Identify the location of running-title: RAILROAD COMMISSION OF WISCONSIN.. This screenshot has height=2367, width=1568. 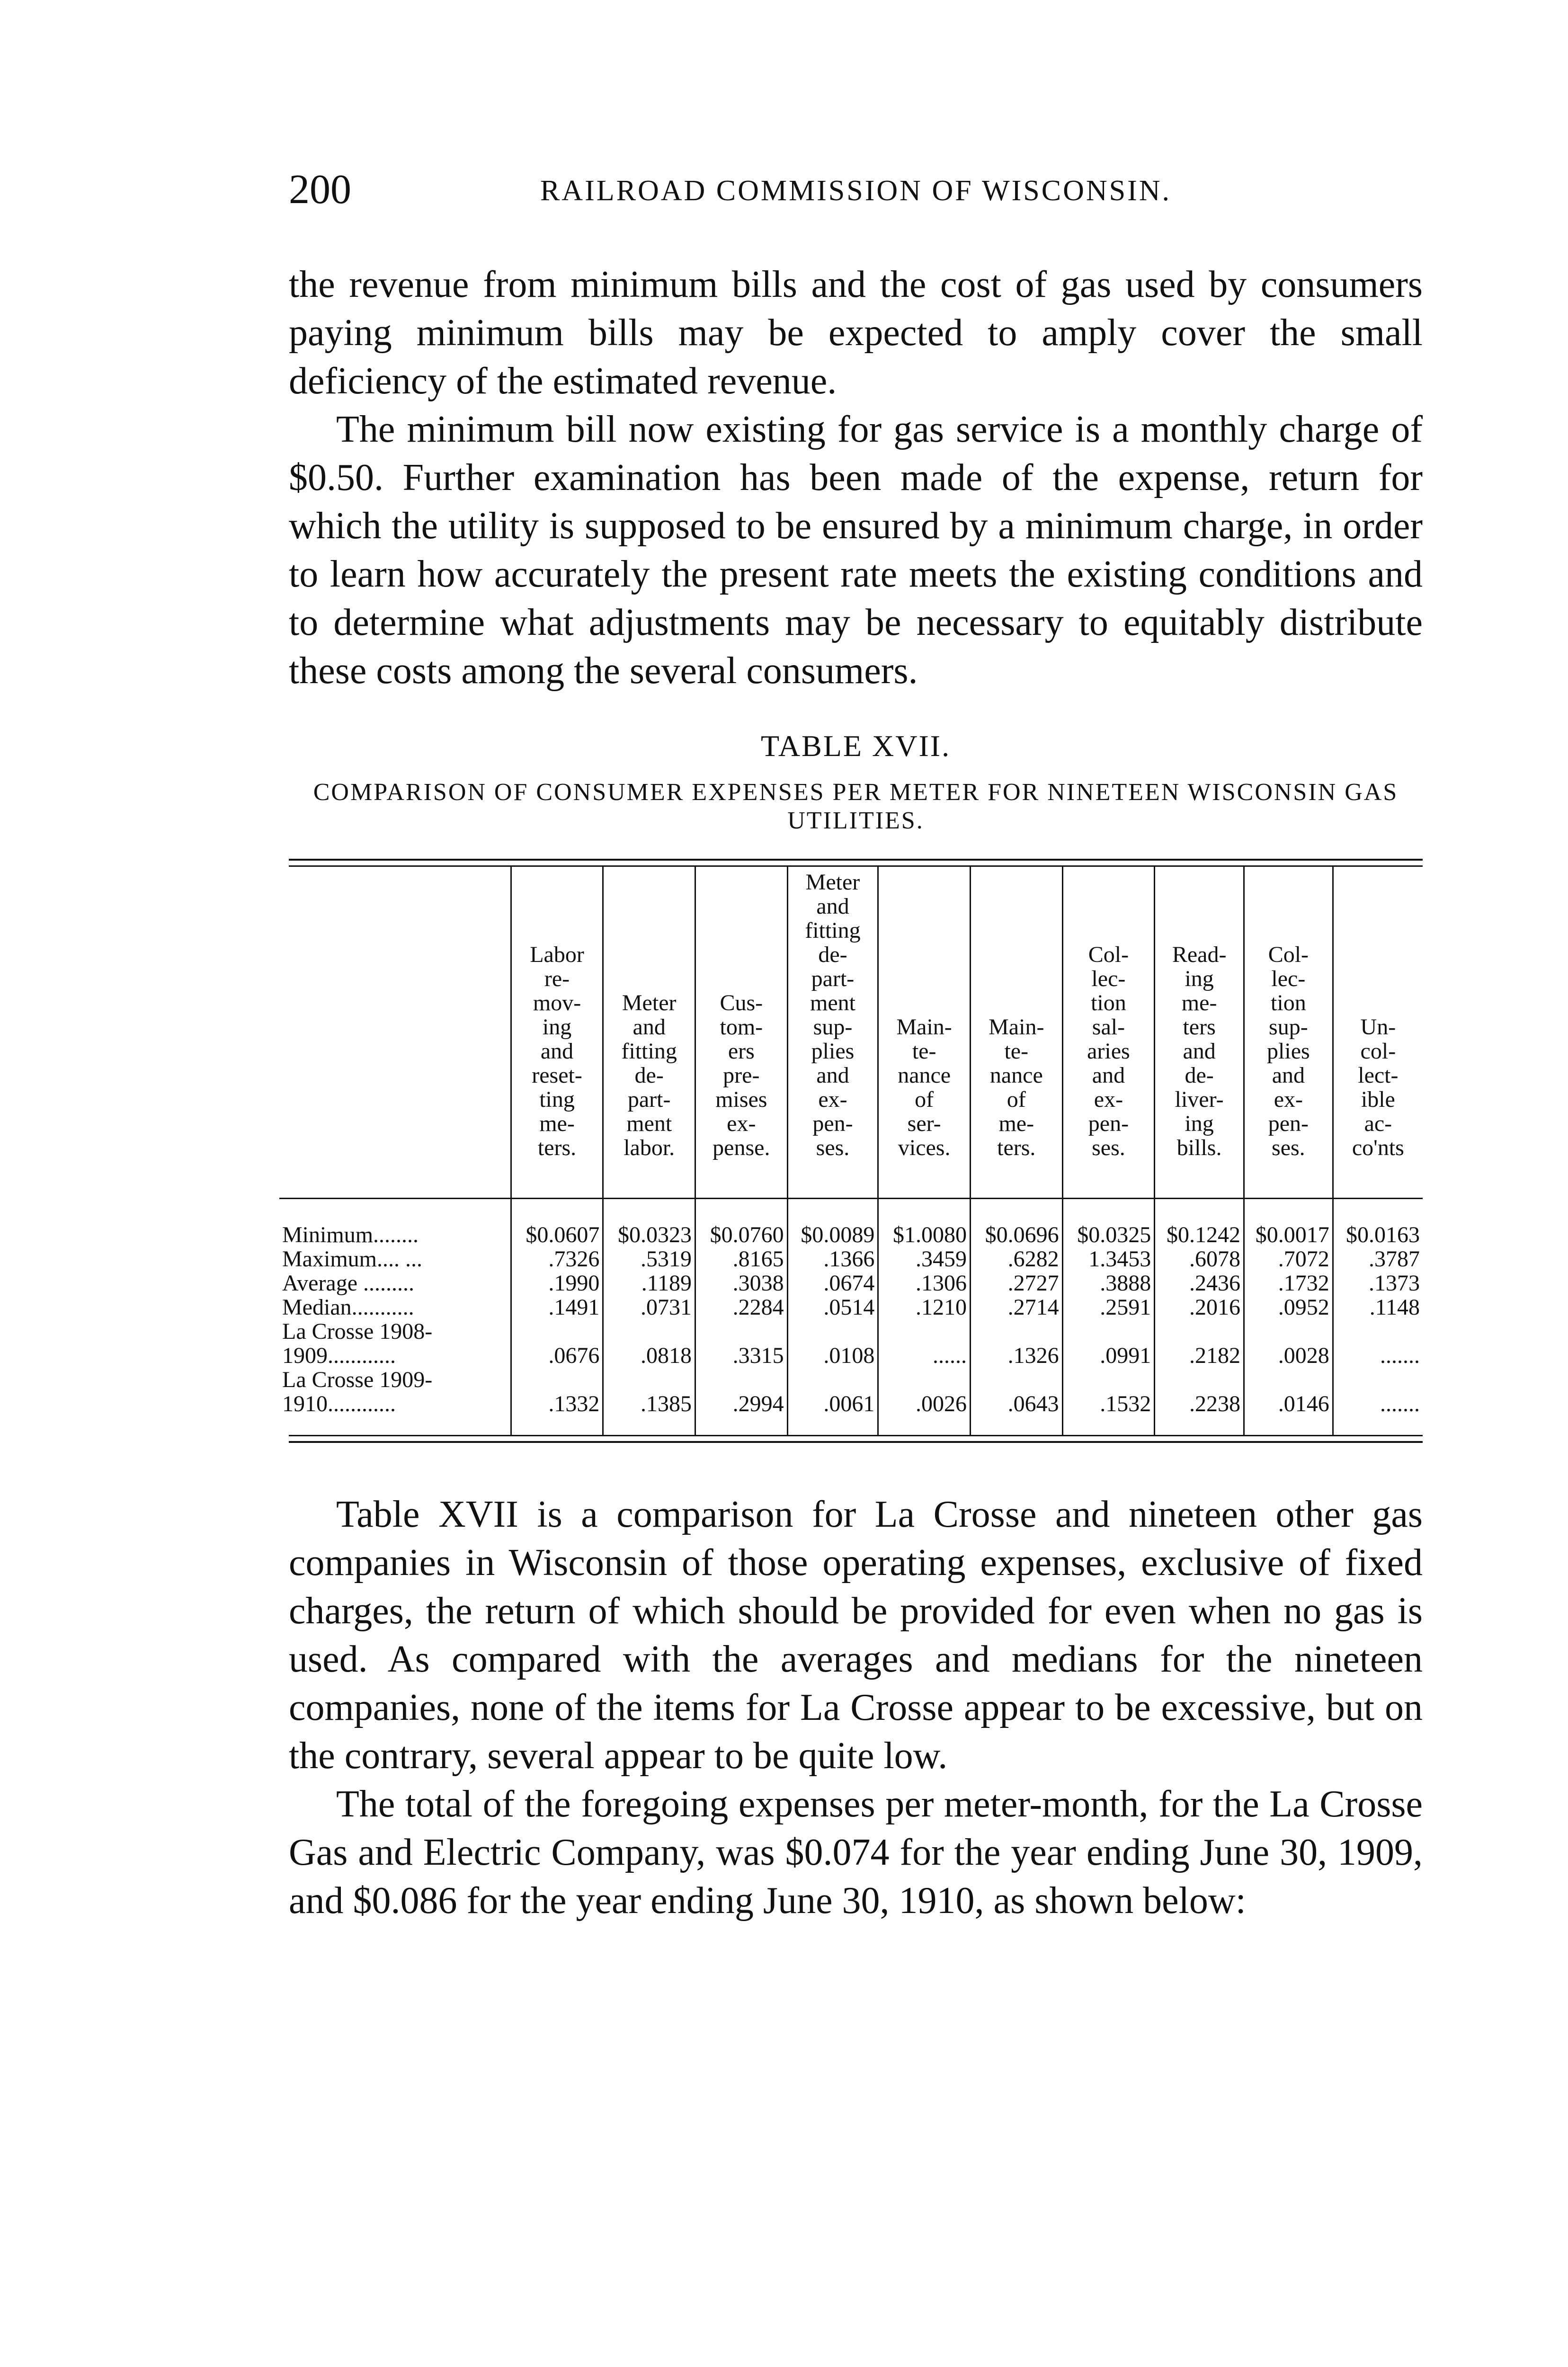
(856, 191).